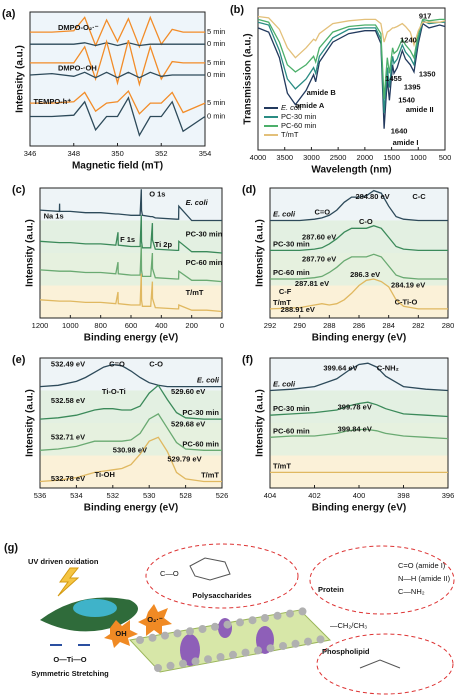  What do you see at coordinates (155, 620) in the screenshot?
I see `o2-burst` at bounding box center [155, 620].